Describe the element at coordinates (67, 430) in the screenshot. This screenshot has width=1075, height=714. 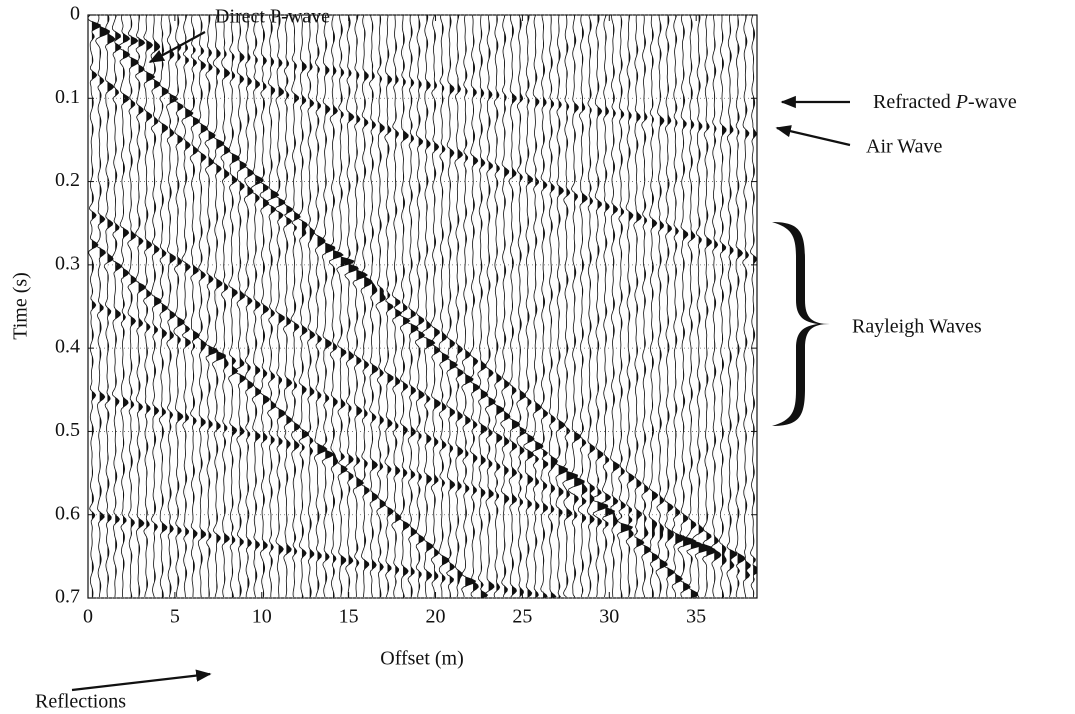
I see `y-tick-label: 0.5` at that location.